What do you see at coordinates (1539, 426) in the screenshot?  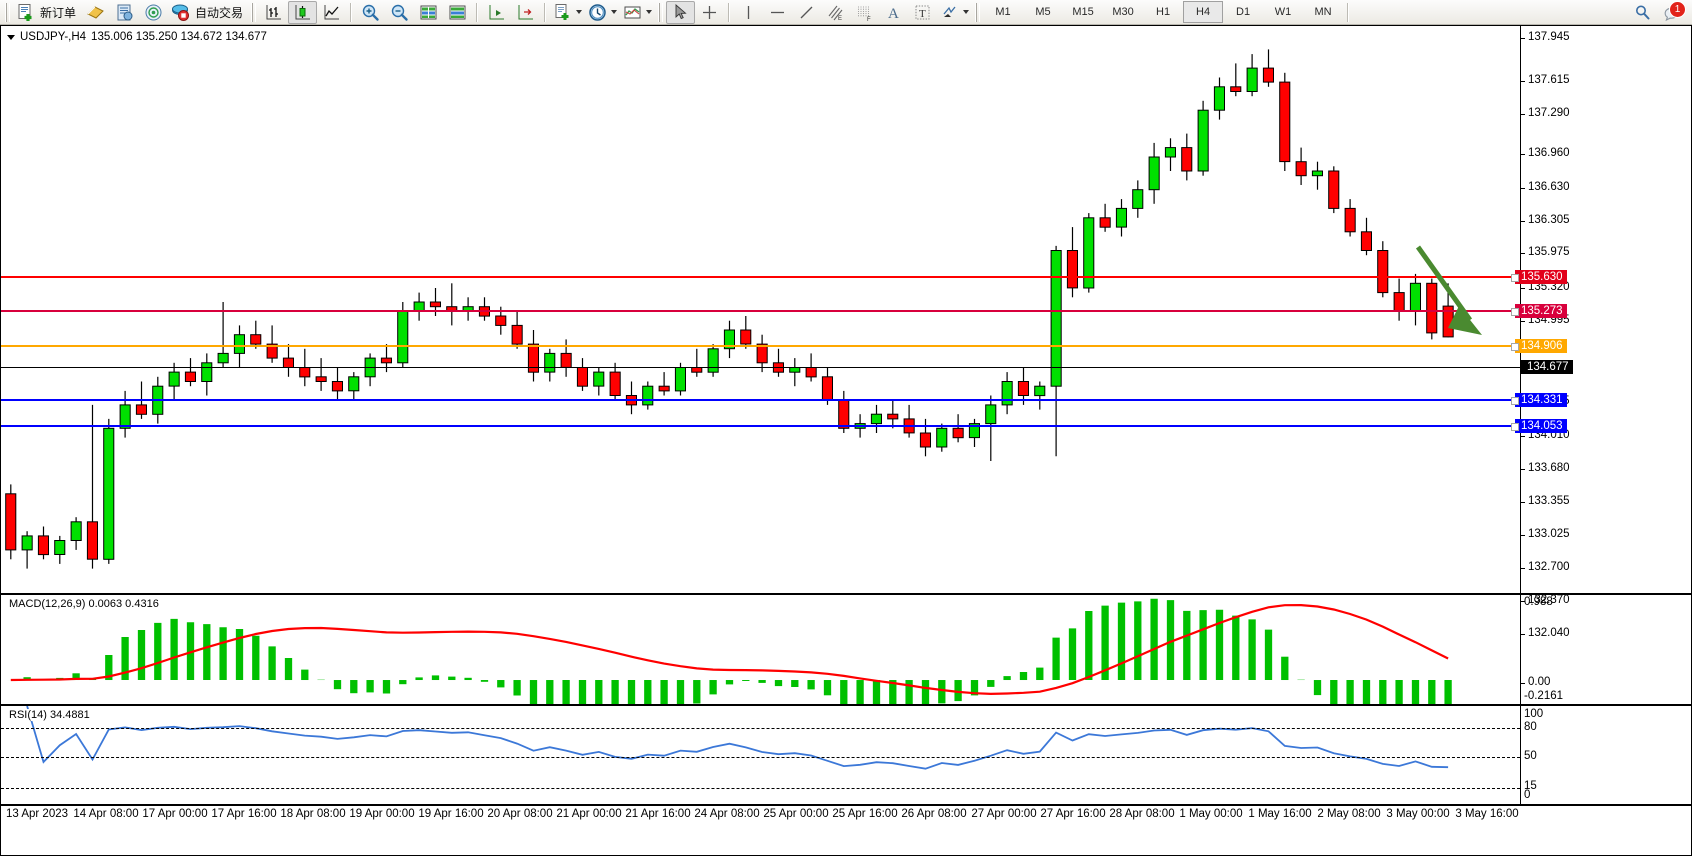 I see `level-tag-134053: 134.053` at bounding box center [1539, 426].